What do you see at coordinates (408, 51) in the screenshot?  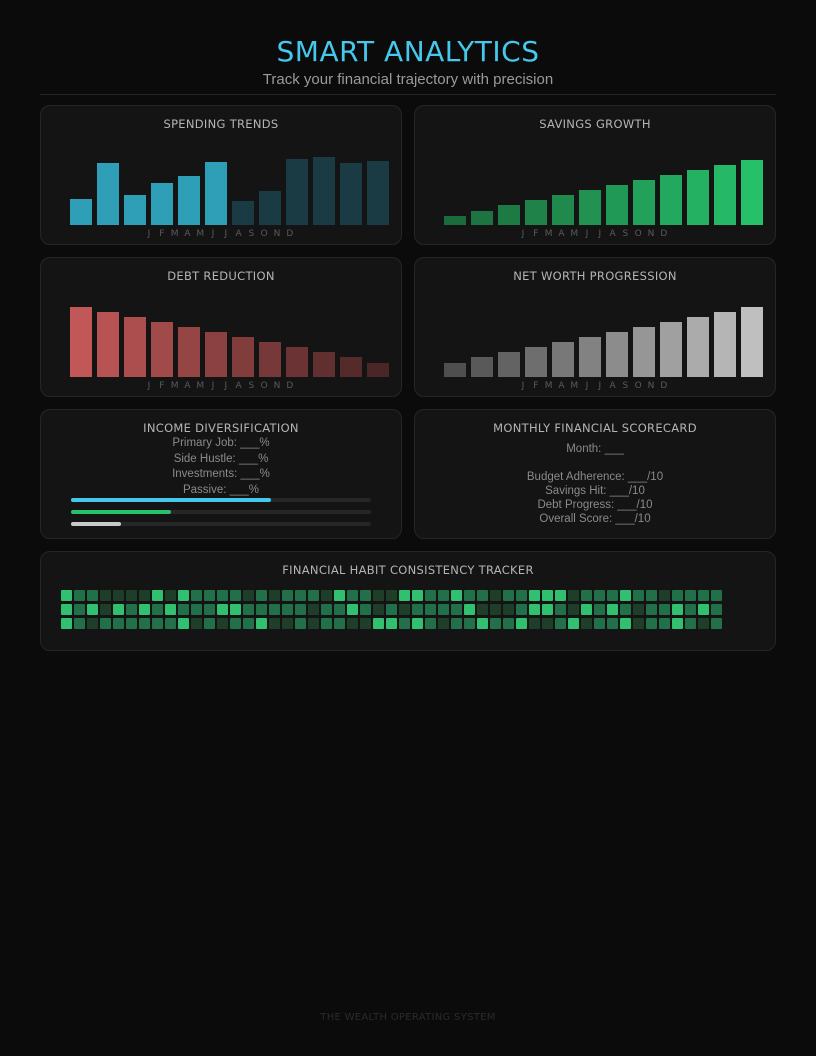 I see `page-title: SMART ANALYTICS` at bounding box center [408, 51].